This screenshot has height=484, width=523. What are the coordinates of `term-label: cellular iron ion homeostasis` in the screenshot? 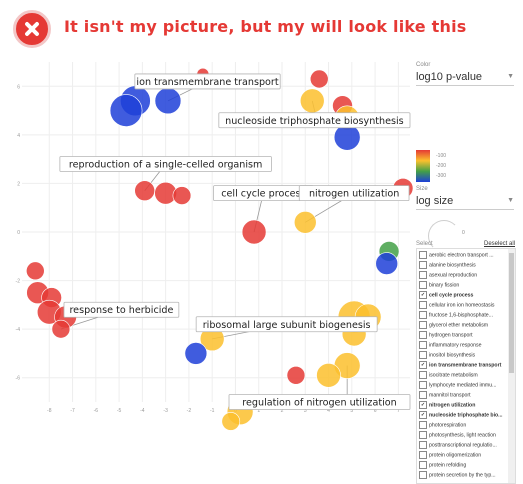 It's located at (462, 305).